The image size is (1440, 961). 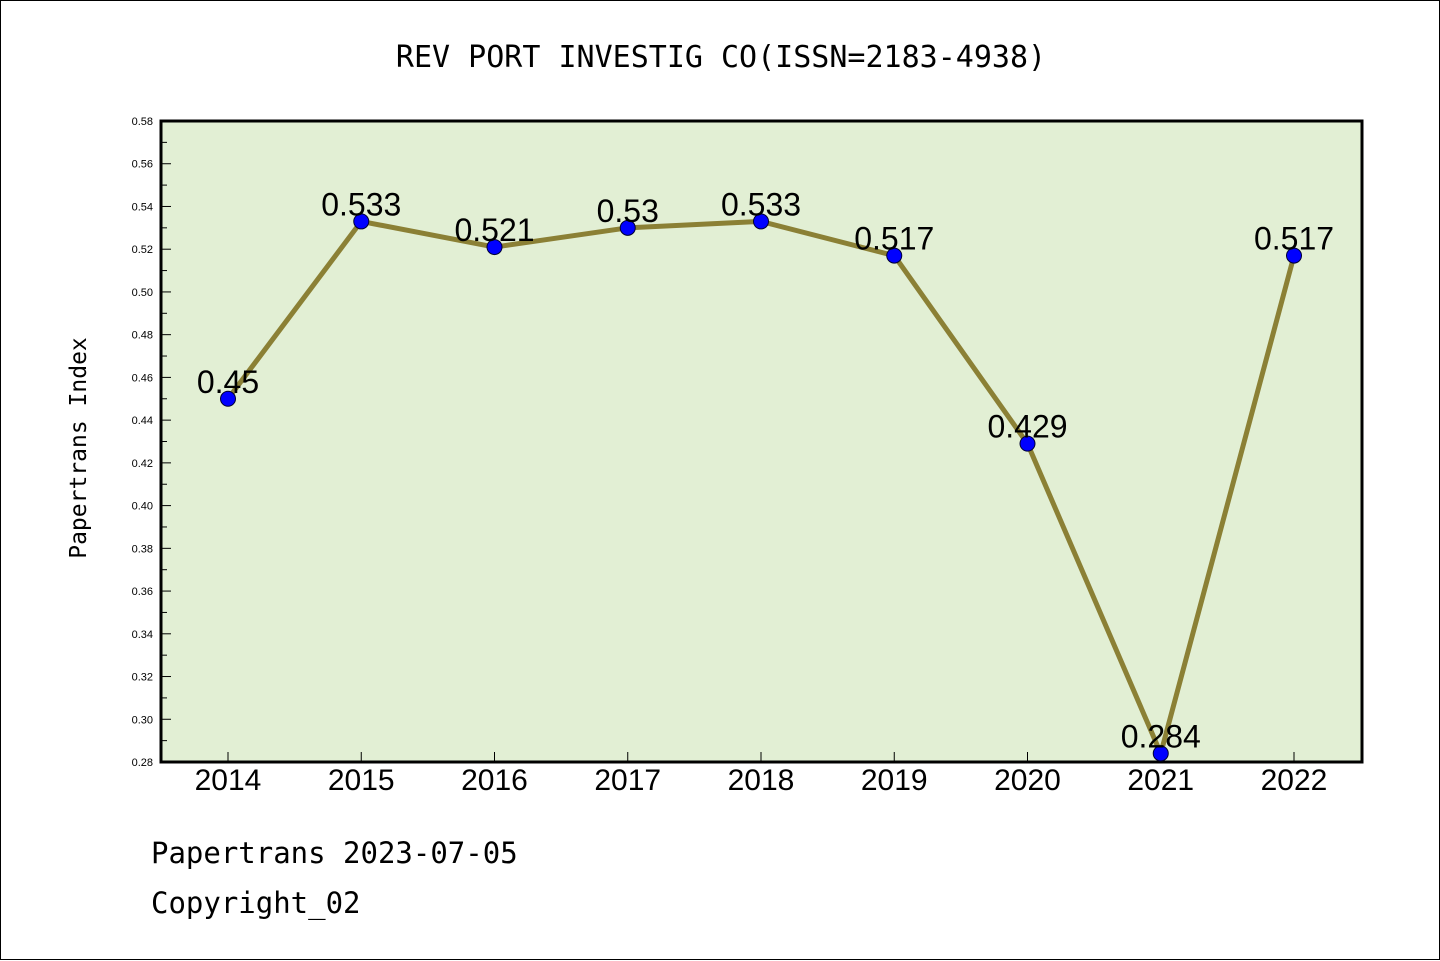 I want to click on data-label: 0.521, so click(x=494, y=230).